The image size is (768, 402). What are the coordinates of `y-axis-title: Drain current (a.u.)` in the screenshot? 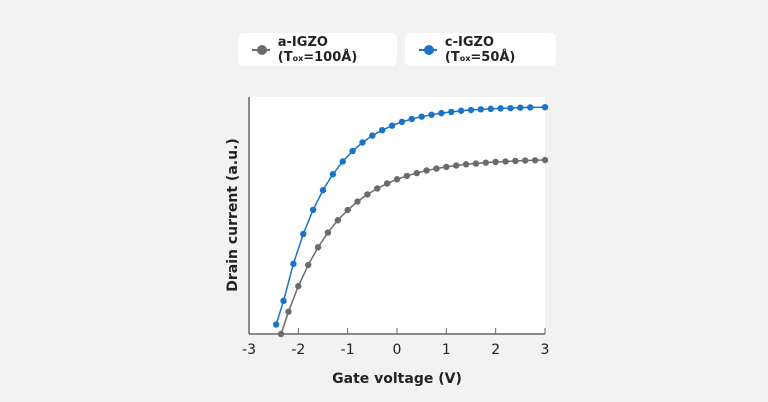 It's located at (233, 215).